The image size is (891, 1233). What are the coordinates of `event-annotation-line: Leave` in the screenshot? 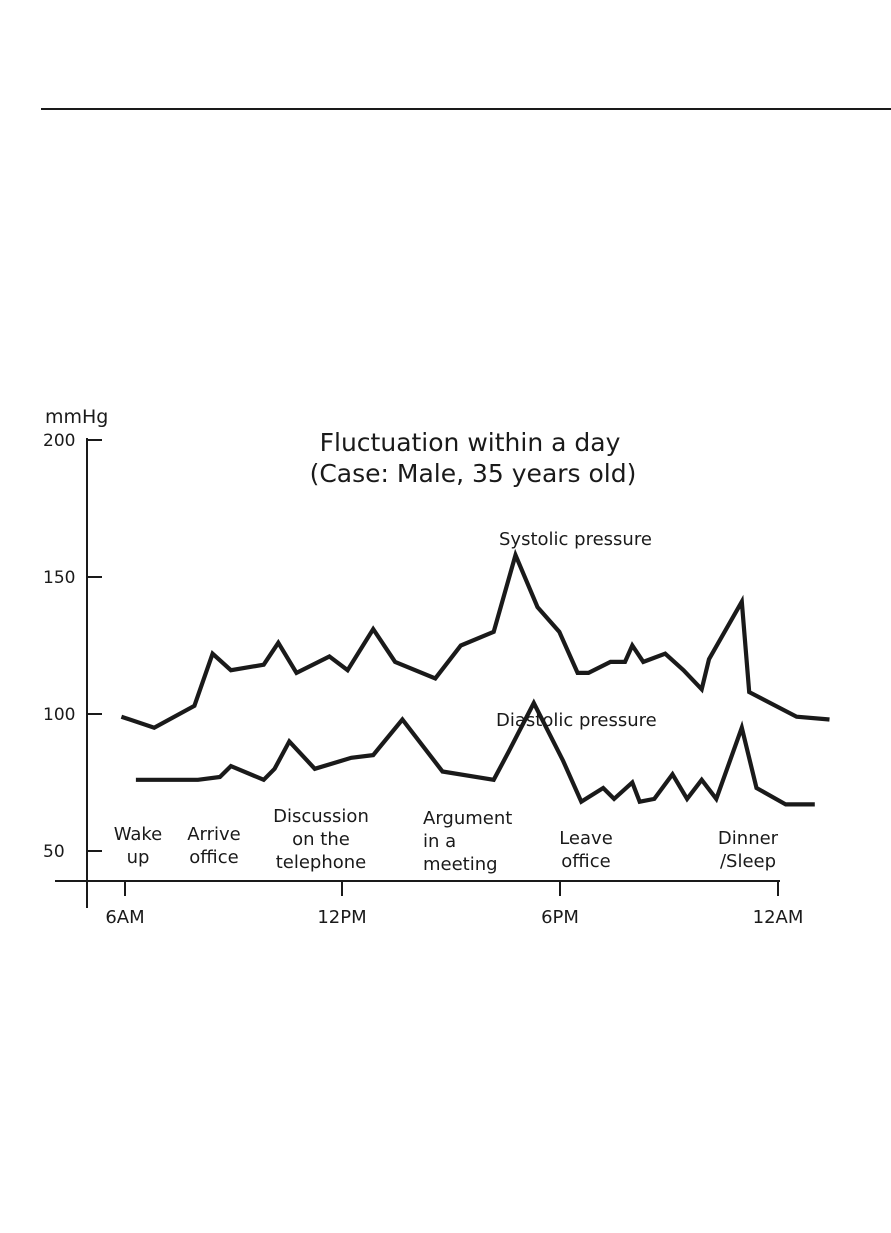 It's located at (586, 838).